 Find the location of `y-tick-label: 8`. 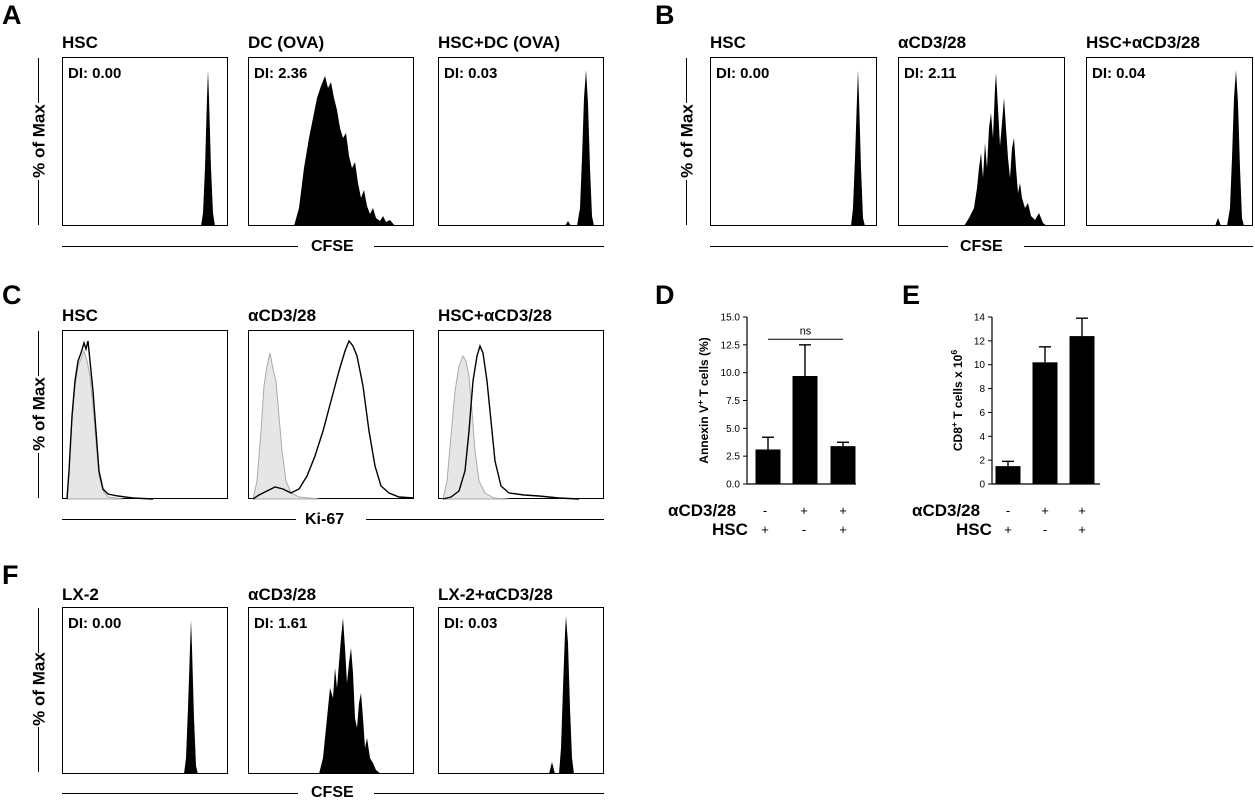

y-tick-label: 8 is located at coordinates (982, 389).